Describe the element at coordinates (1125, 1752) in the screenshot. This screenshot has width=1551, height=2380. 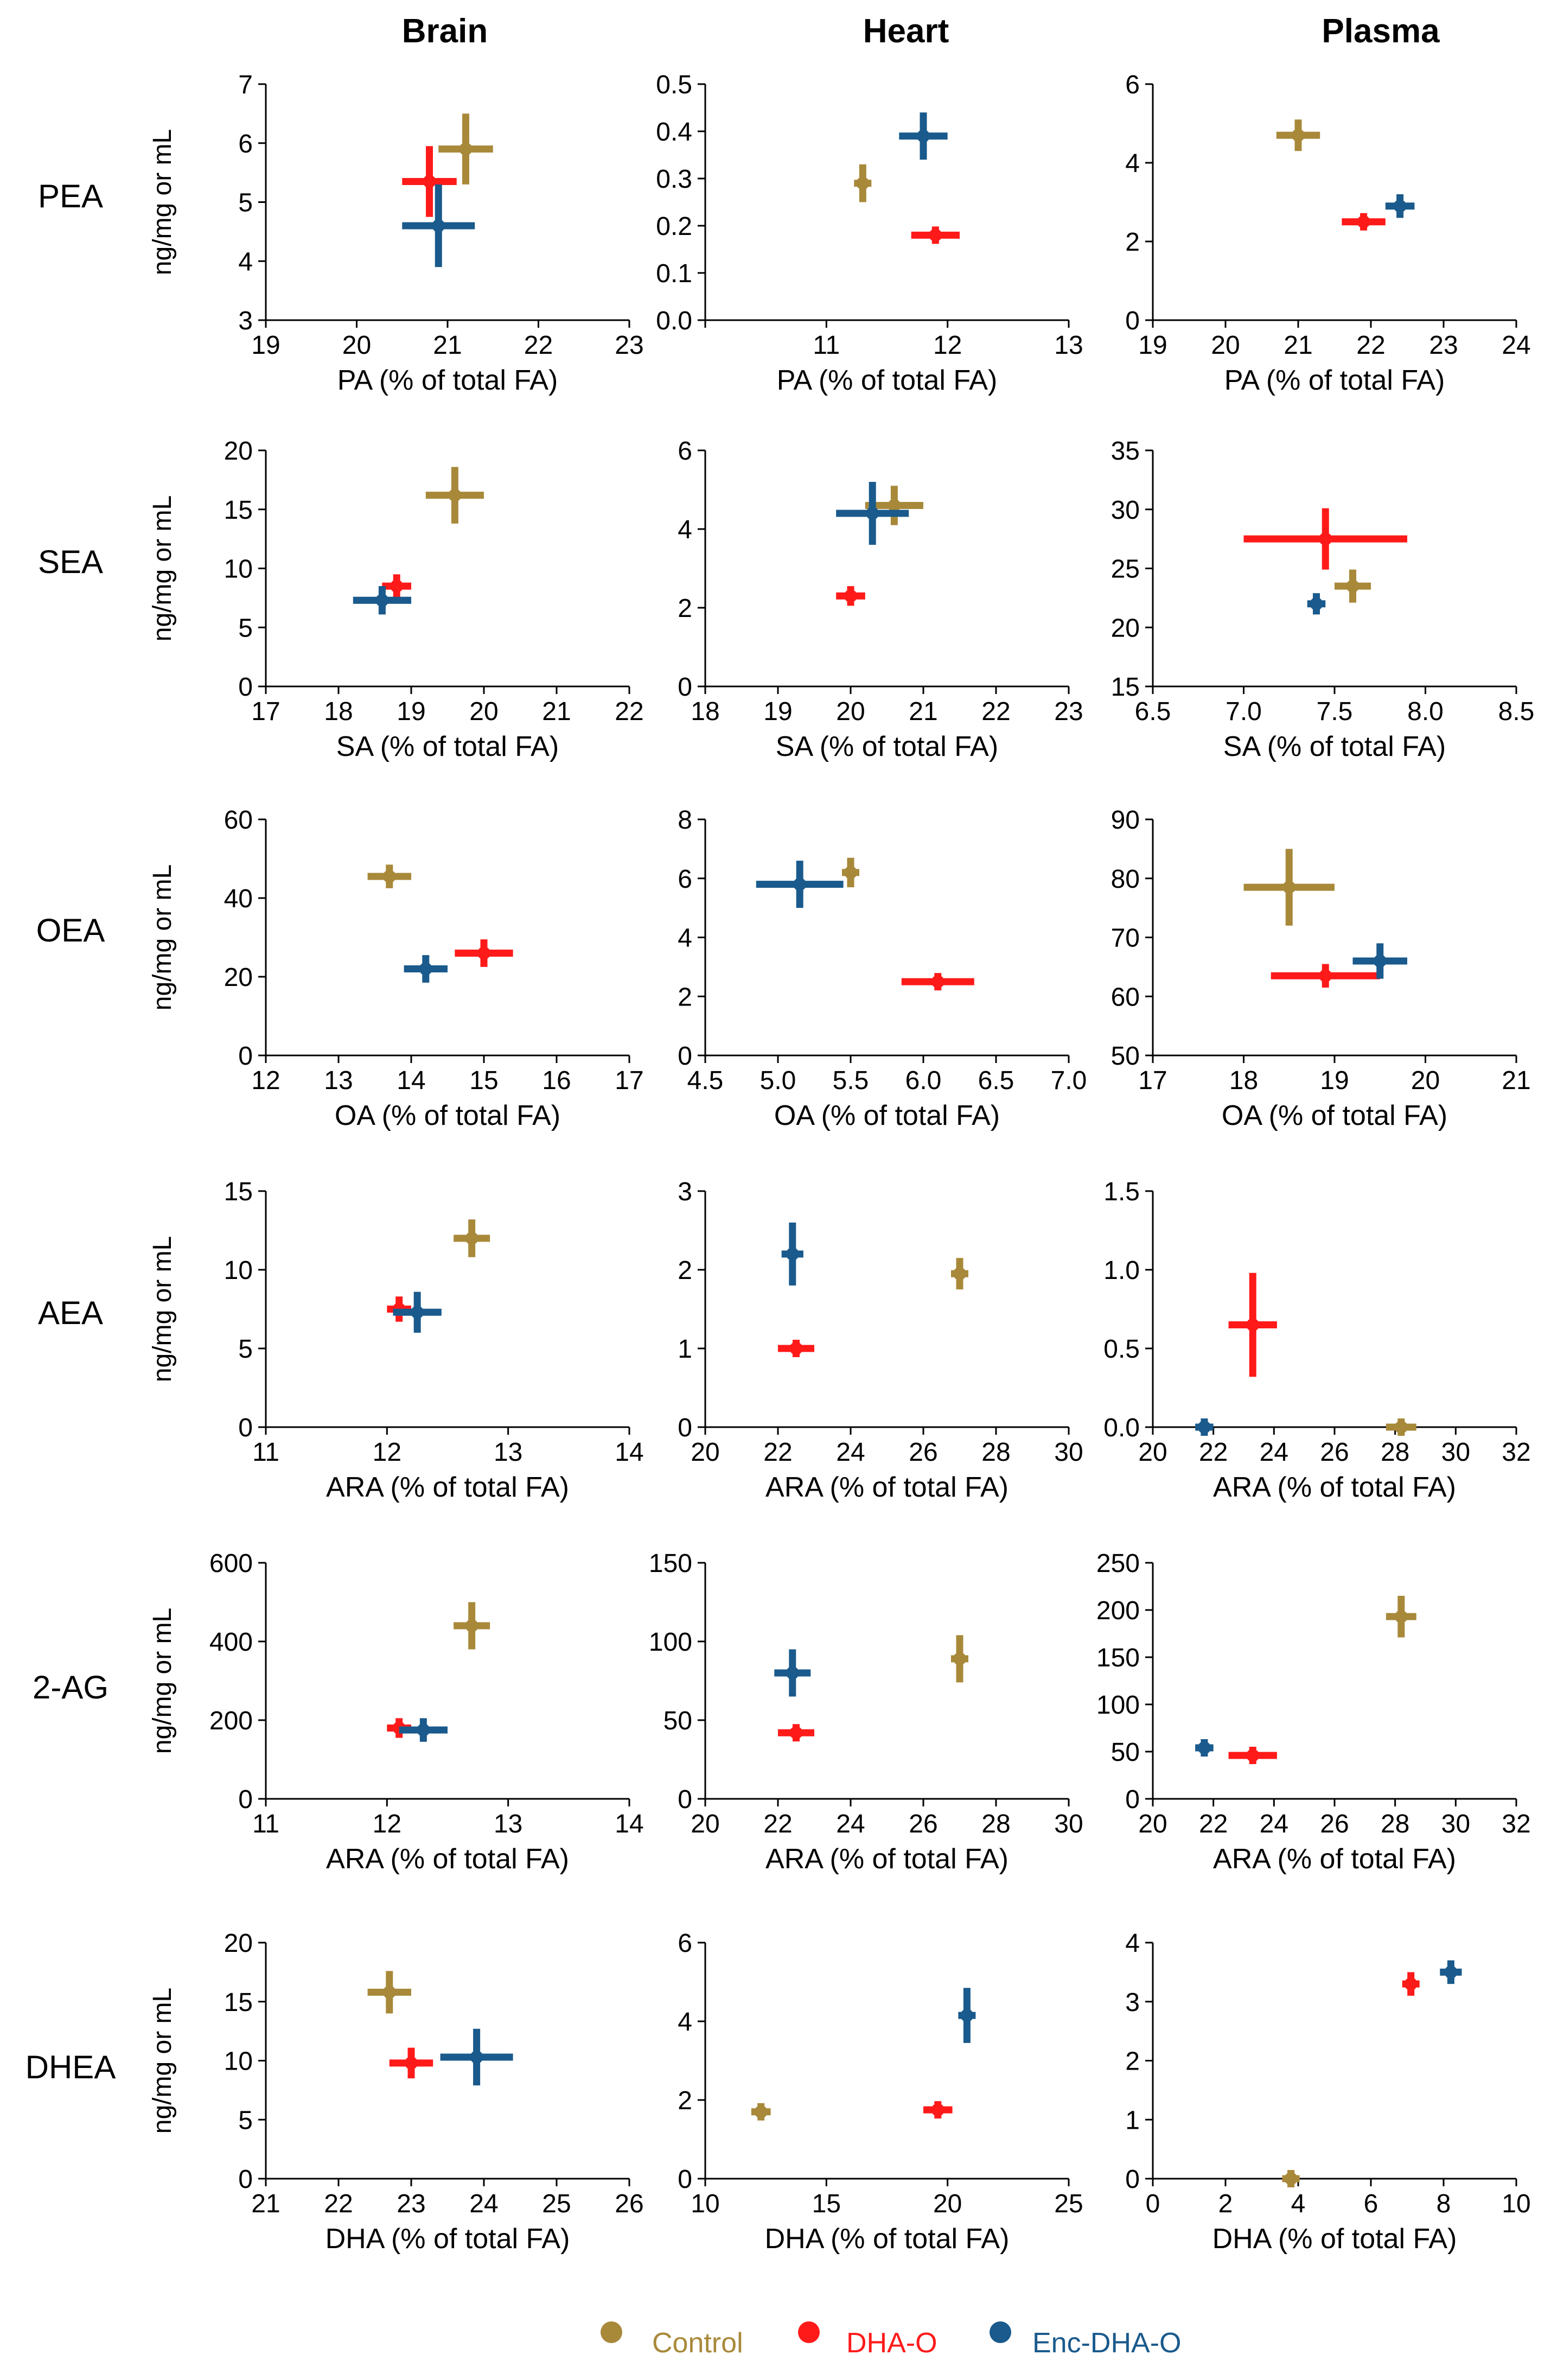
I see `y-tick-label: 50` at that location.